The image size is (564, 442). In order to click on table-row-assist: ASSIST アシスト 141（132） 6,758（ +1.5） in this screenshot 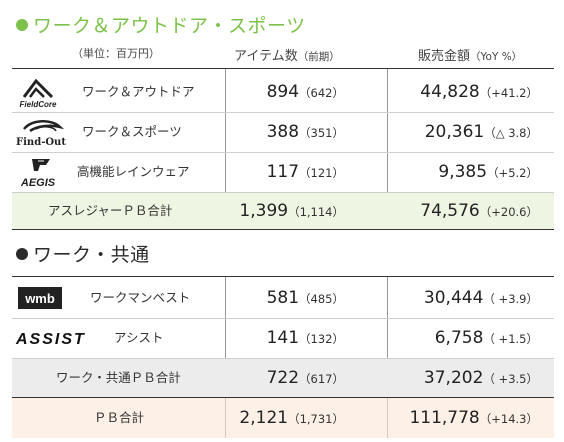, I will do `click(283, 338)`.